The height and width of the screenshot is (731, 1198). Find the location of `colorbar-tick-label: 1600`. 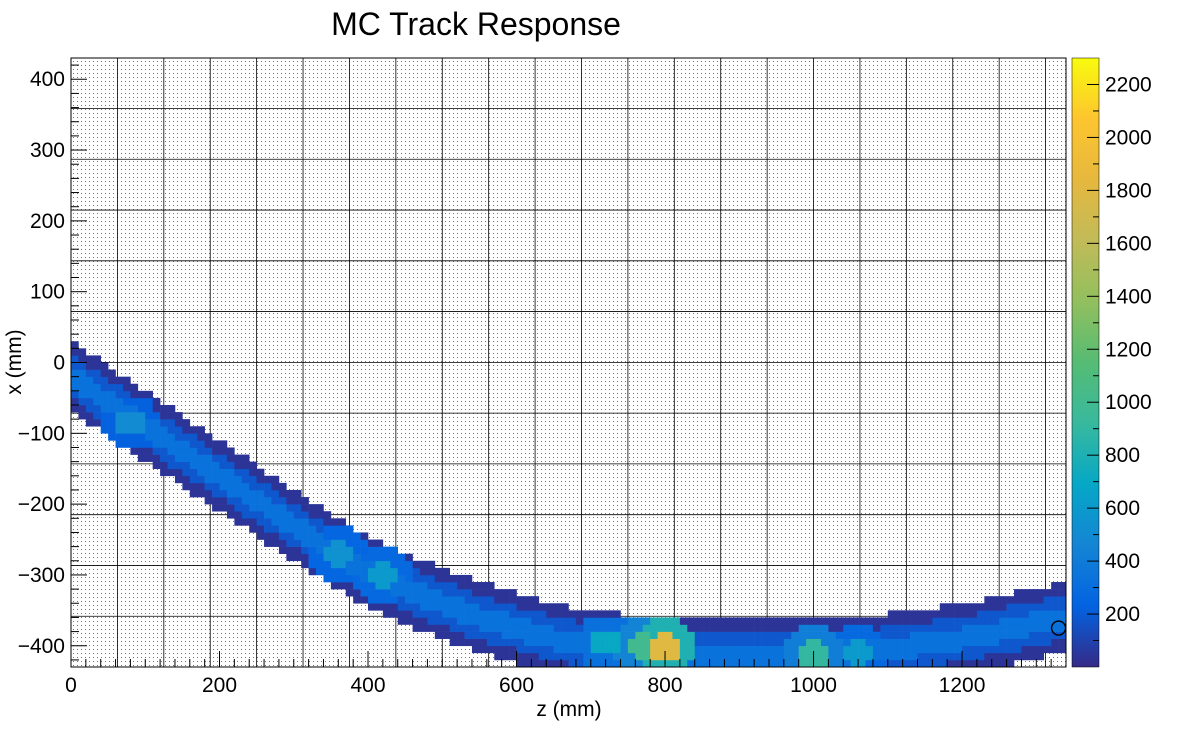

colorbar-tick-label: 1600 is located at coordinates (1128, 243).